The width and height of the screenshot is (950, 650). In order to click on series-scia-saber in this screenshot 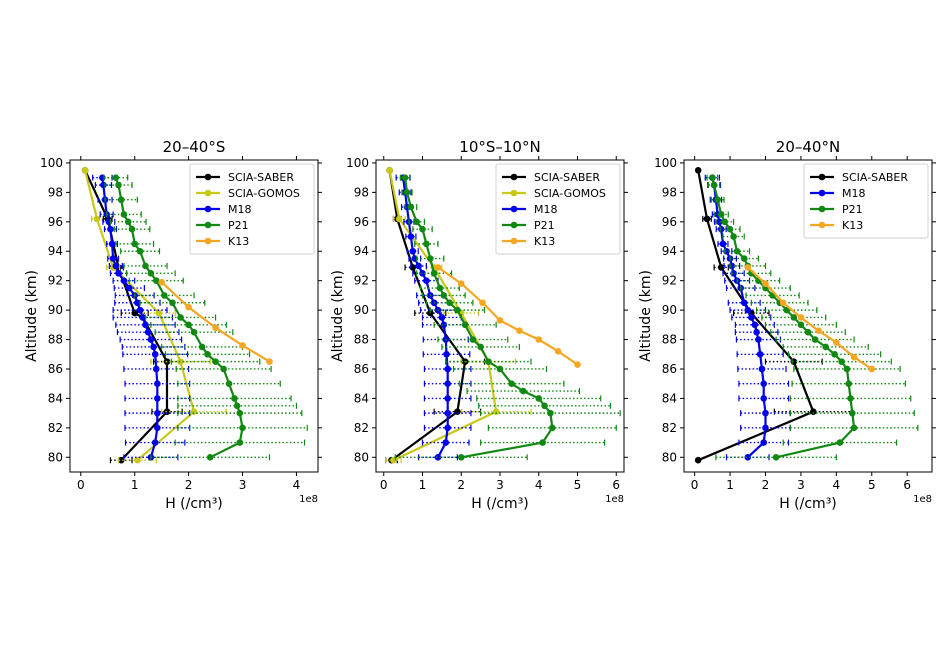, I will do `click(435, 315)`.